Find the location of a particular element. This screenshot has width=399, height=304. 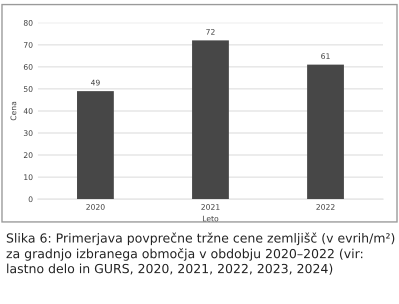

text: Slika 6: Primerjava povprečne tržne cene zemljišč (v evrih/m²) za gradnjo izbranega območja v obdobju 2020–2022 (vir: lastno delo in GURS, 2020, 2021, 2022, 2023, 2024) is located at coordinates (200, 253).